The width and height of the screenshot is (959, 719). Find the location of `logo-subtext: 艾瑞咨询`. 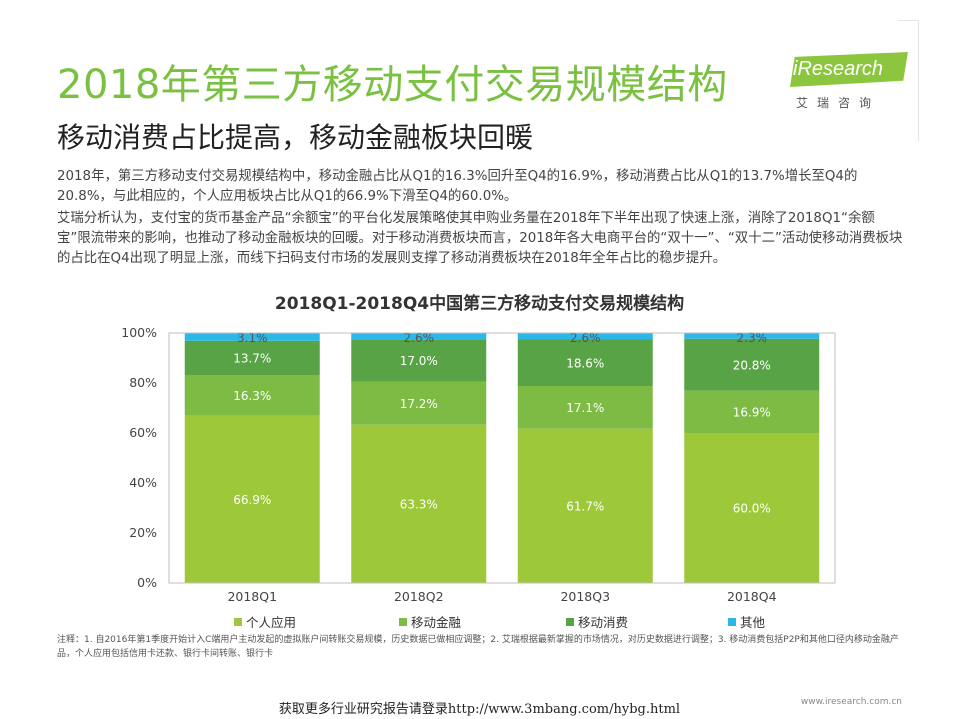

logo-subtext: 艾瑞咨询 is located at coordinates (838, 103).